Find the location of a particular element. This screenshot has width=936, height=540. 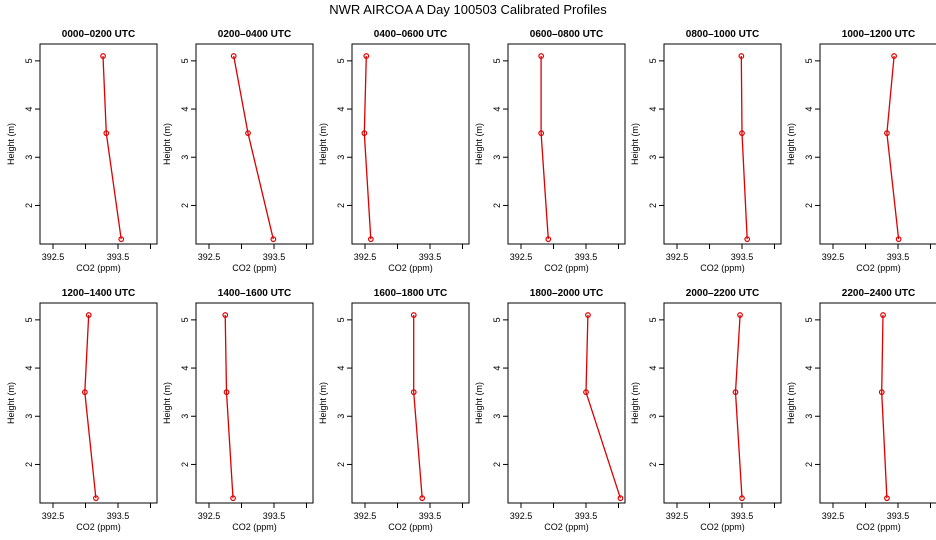

panel-title: 1400–1600 UTC is located at coordinates (254, 293).